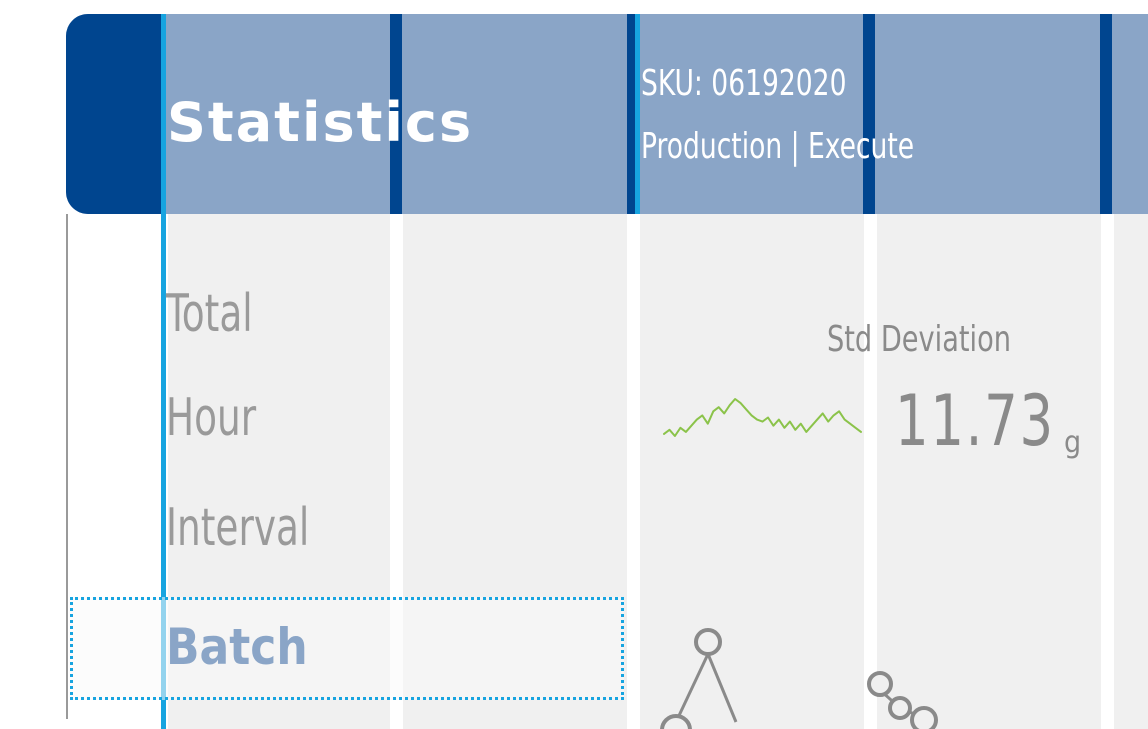  Describe the element at coordinates (211, 418) in the screenshot. I see `nav-item-hour: Hour` at that location.